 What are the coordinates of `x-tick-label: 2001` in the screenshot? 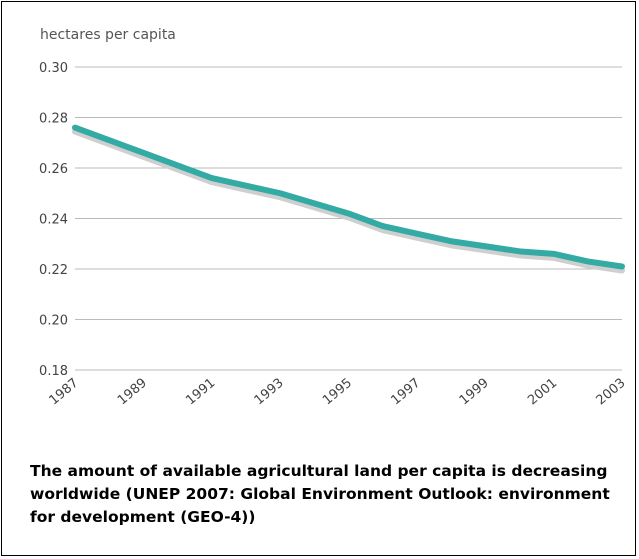 It's located at (542, 392).